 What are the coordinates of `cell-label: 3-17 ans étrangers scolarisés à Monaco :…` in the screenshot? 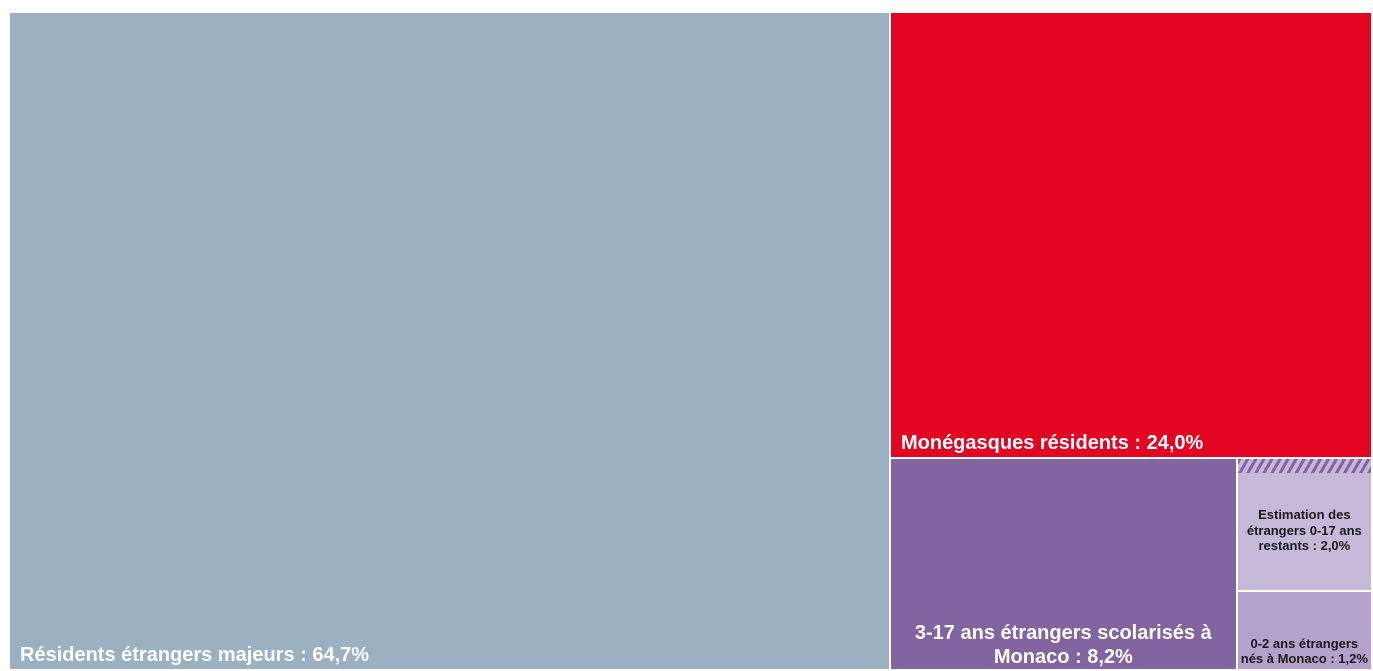 It's located at (1063, 644).